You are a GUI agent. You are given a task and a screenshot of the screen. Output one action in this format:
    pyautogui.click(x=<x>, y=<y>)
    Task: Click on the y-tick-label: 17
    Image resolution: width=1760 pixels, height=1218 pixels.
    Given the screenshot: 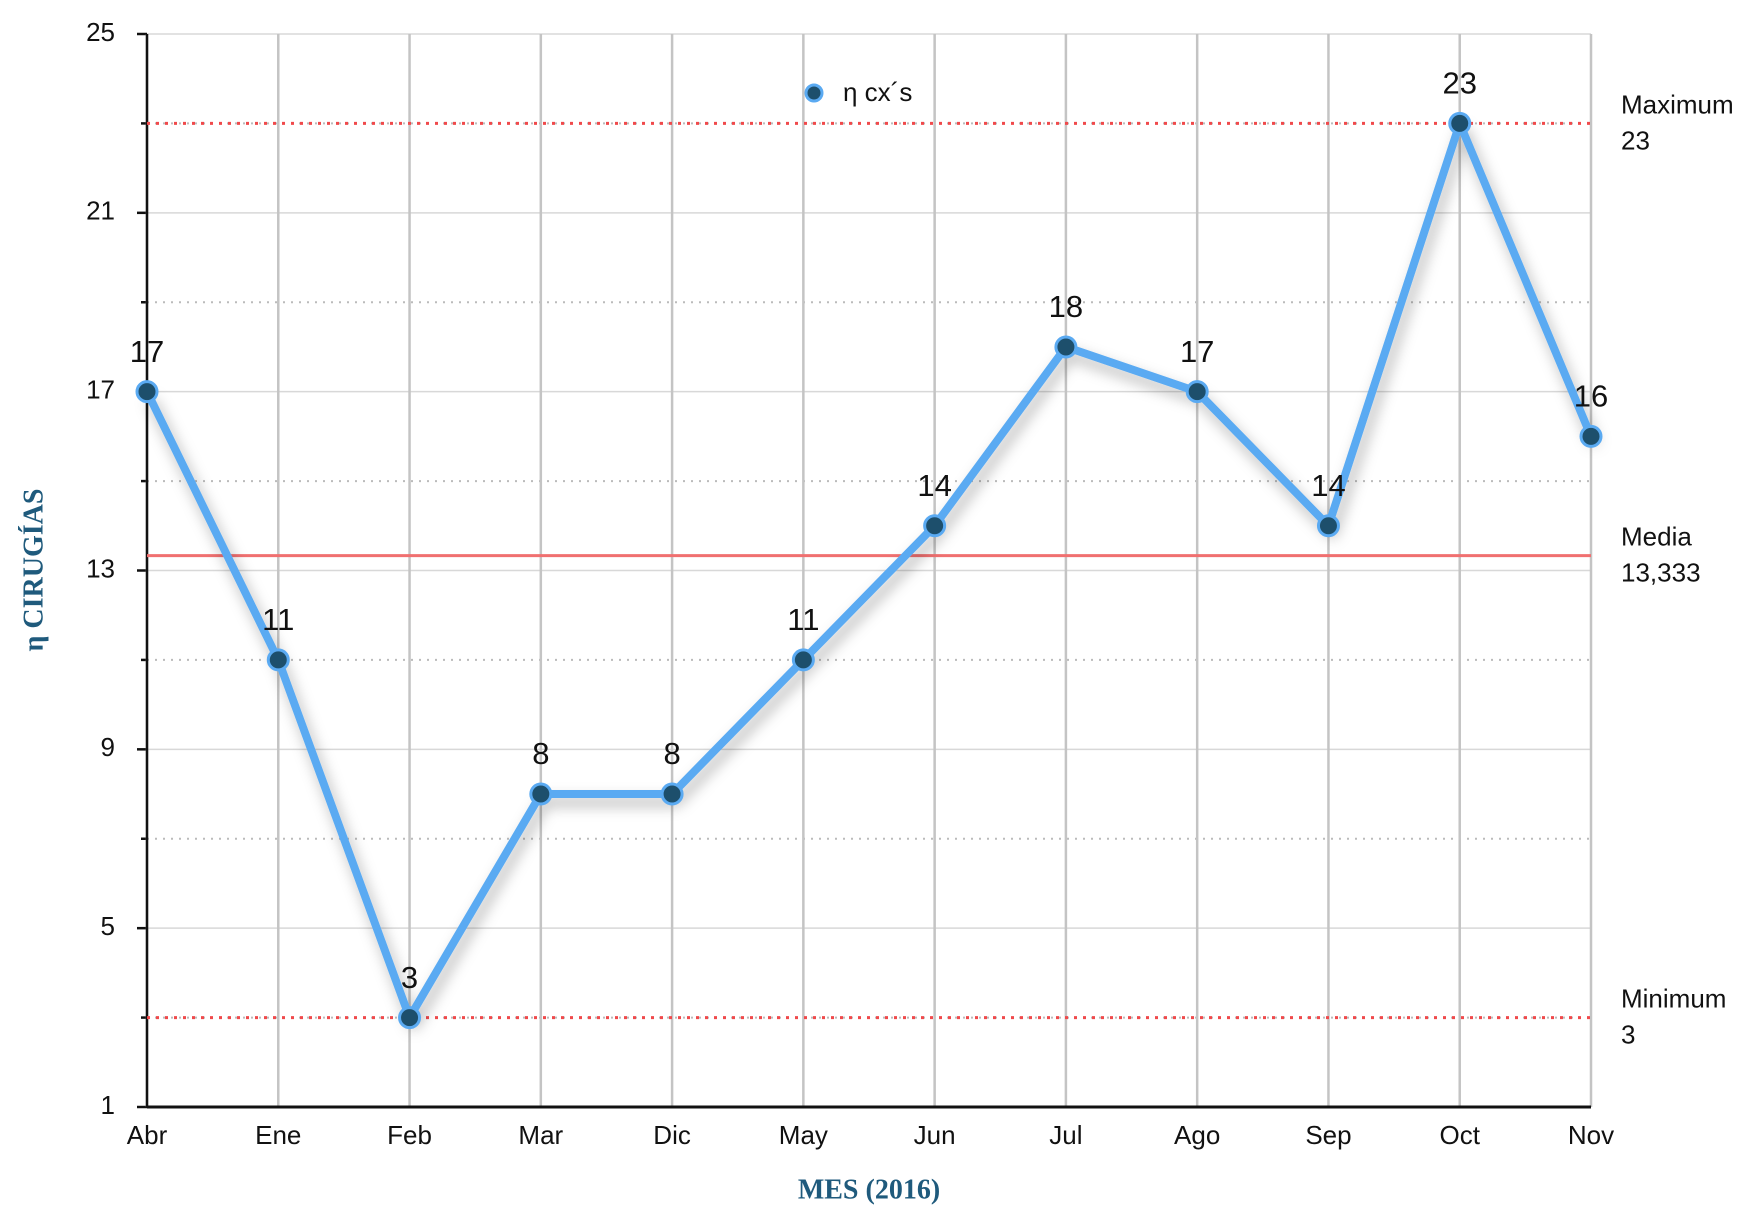 What is the action you would take?
    pyautogui.click(x=100, y=390)
    